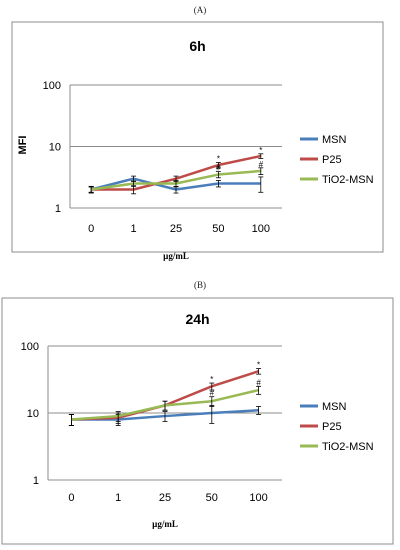  What do you see at coordinates (23, 145) in the screenshot?
I see `y-axis-label: MFI` at bounding box center [23, 145].